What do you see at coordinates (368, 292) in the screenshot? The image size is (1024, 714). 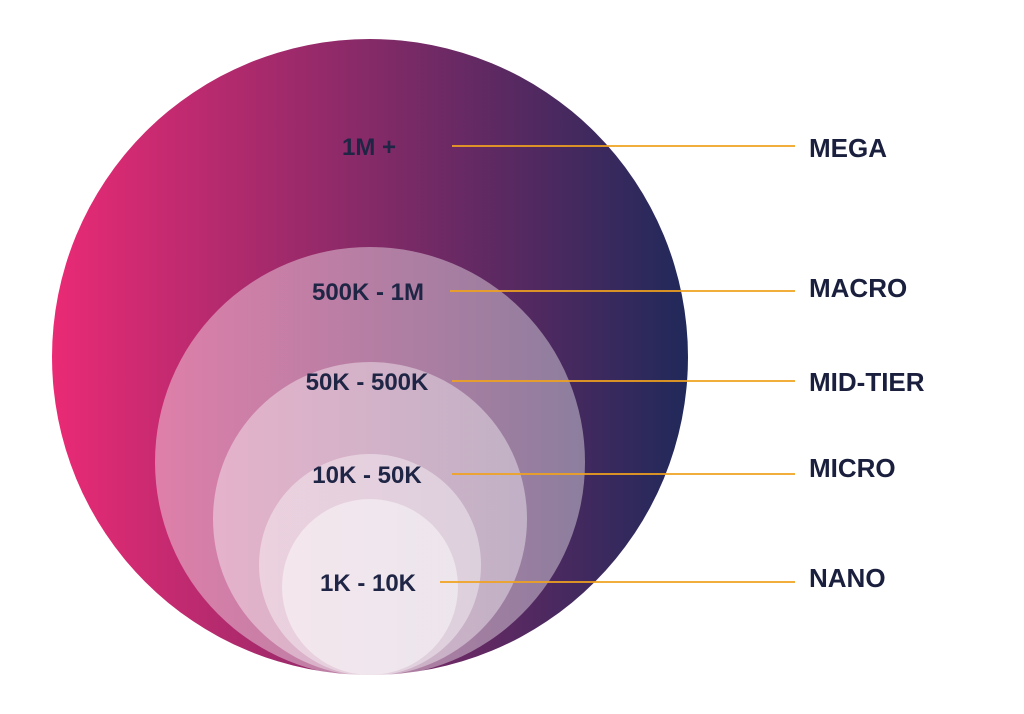 I see `macro-range-label: 500K - 1M` at bounding box center [368, 292].